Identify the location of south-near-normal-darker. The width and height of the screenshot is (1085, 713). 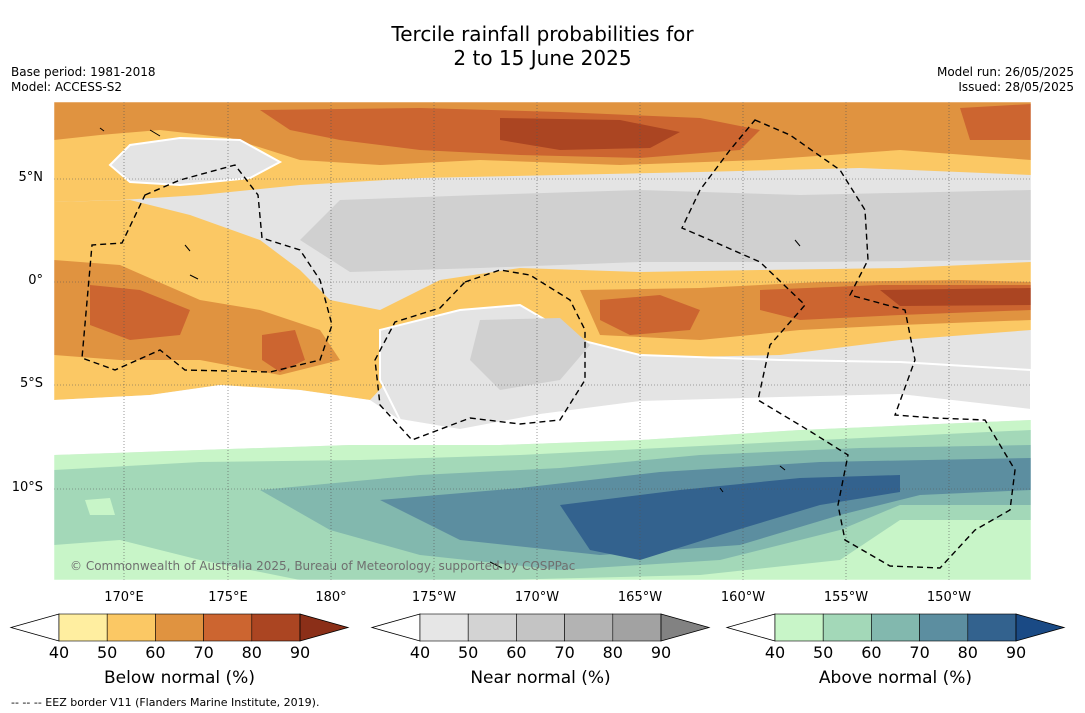
(530, 354).